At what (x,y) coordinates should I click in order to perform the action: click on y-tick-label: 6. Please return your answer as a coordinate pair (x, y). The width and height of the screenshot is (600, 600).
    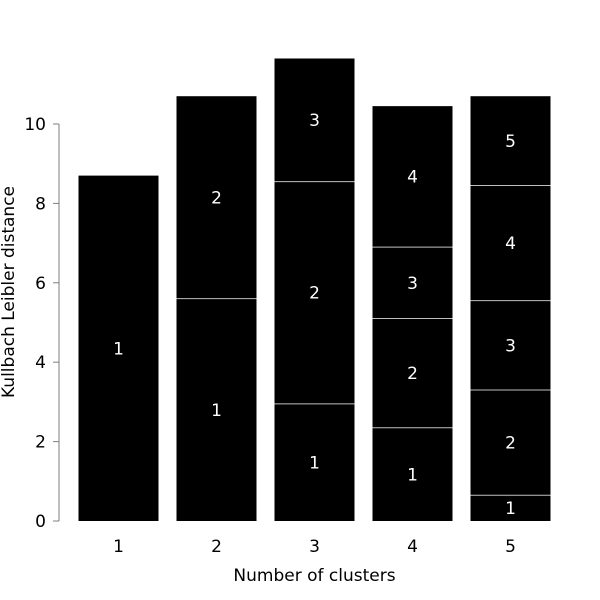
    Looking at the image, I should click on (40, 284).